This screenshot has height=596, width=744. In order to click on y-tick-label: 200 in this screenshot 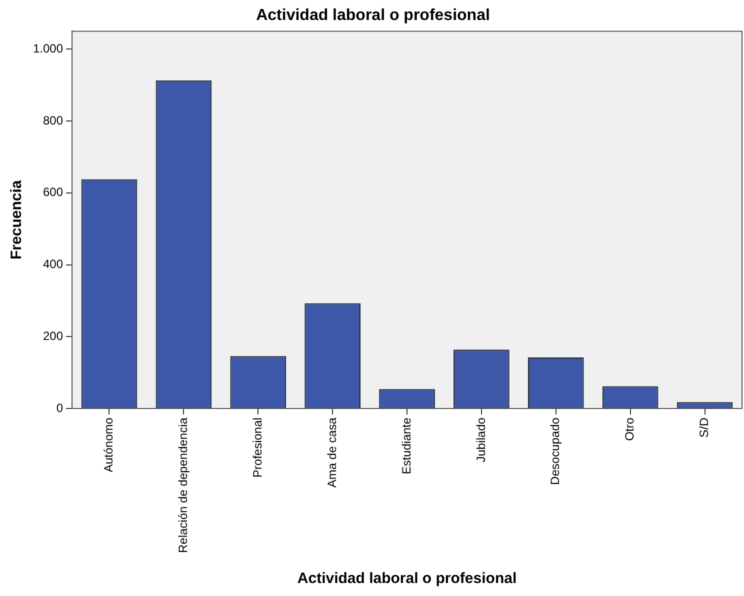, I will do `click(53, 335)`.